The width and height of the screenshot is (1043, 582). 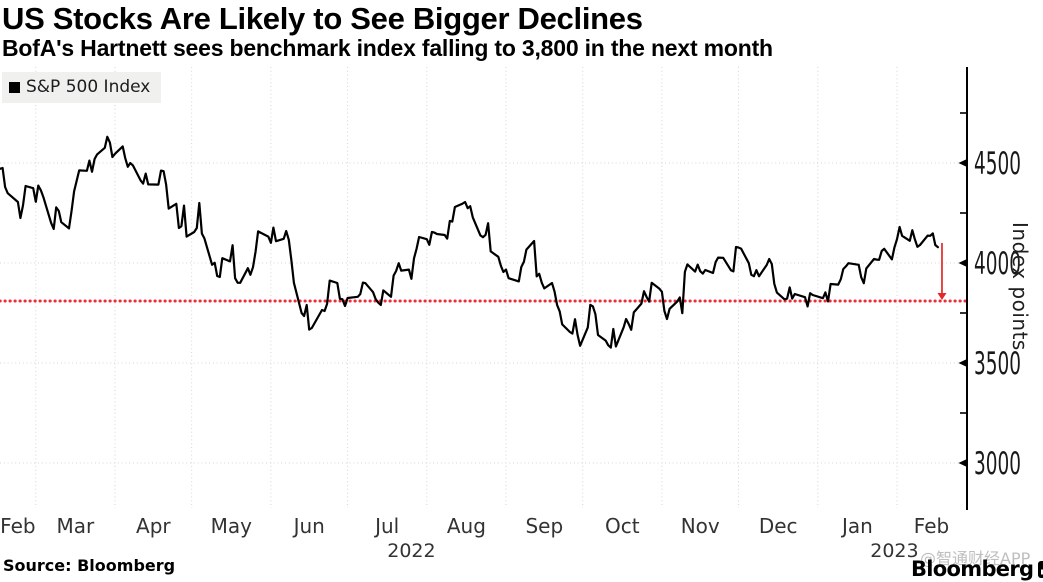 What do you see at coordinates (88, 87) in the screenshot?
I see `legend-label: S&P 500 Index` at bounding box center [88, 87].